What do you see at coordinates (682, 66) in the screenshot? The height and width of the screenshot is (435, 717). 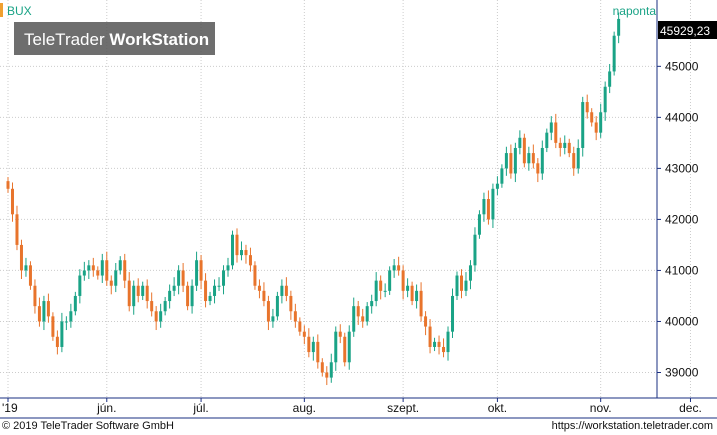 I see `y-tick-label: 45000` at bounding box center [682, 66].